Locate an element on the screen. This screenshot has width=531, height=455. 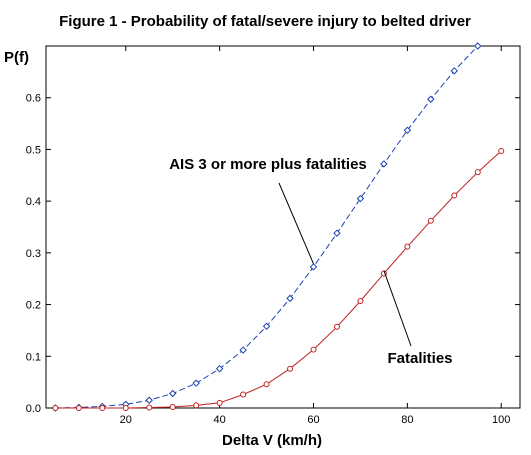
annotation-fatalities: Fatalities is located at coordinates (418, 318).